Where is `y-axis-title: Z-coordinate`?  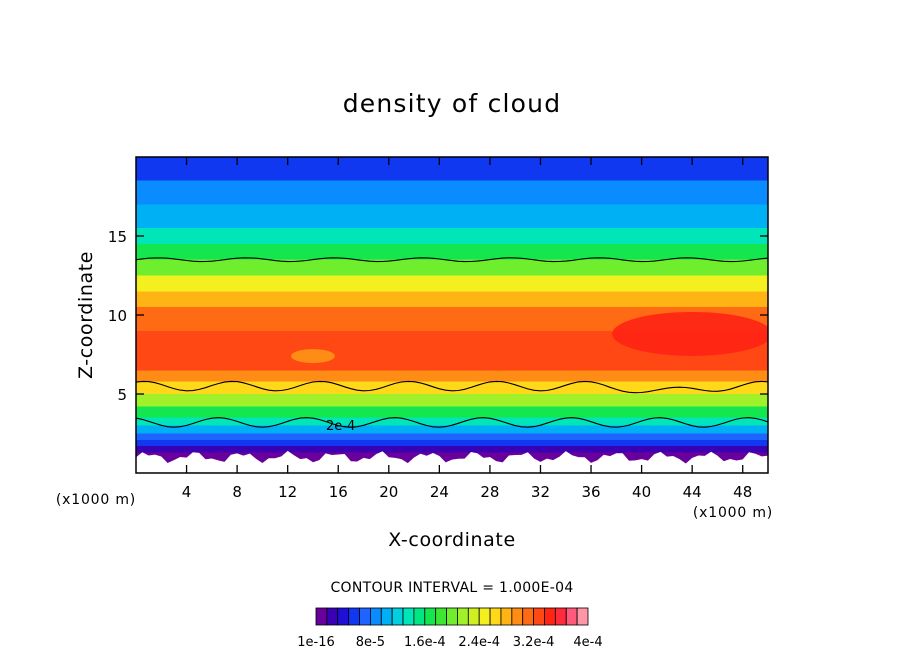
y-axis-title: Z-coordinate is located at coordinates (86, 315).